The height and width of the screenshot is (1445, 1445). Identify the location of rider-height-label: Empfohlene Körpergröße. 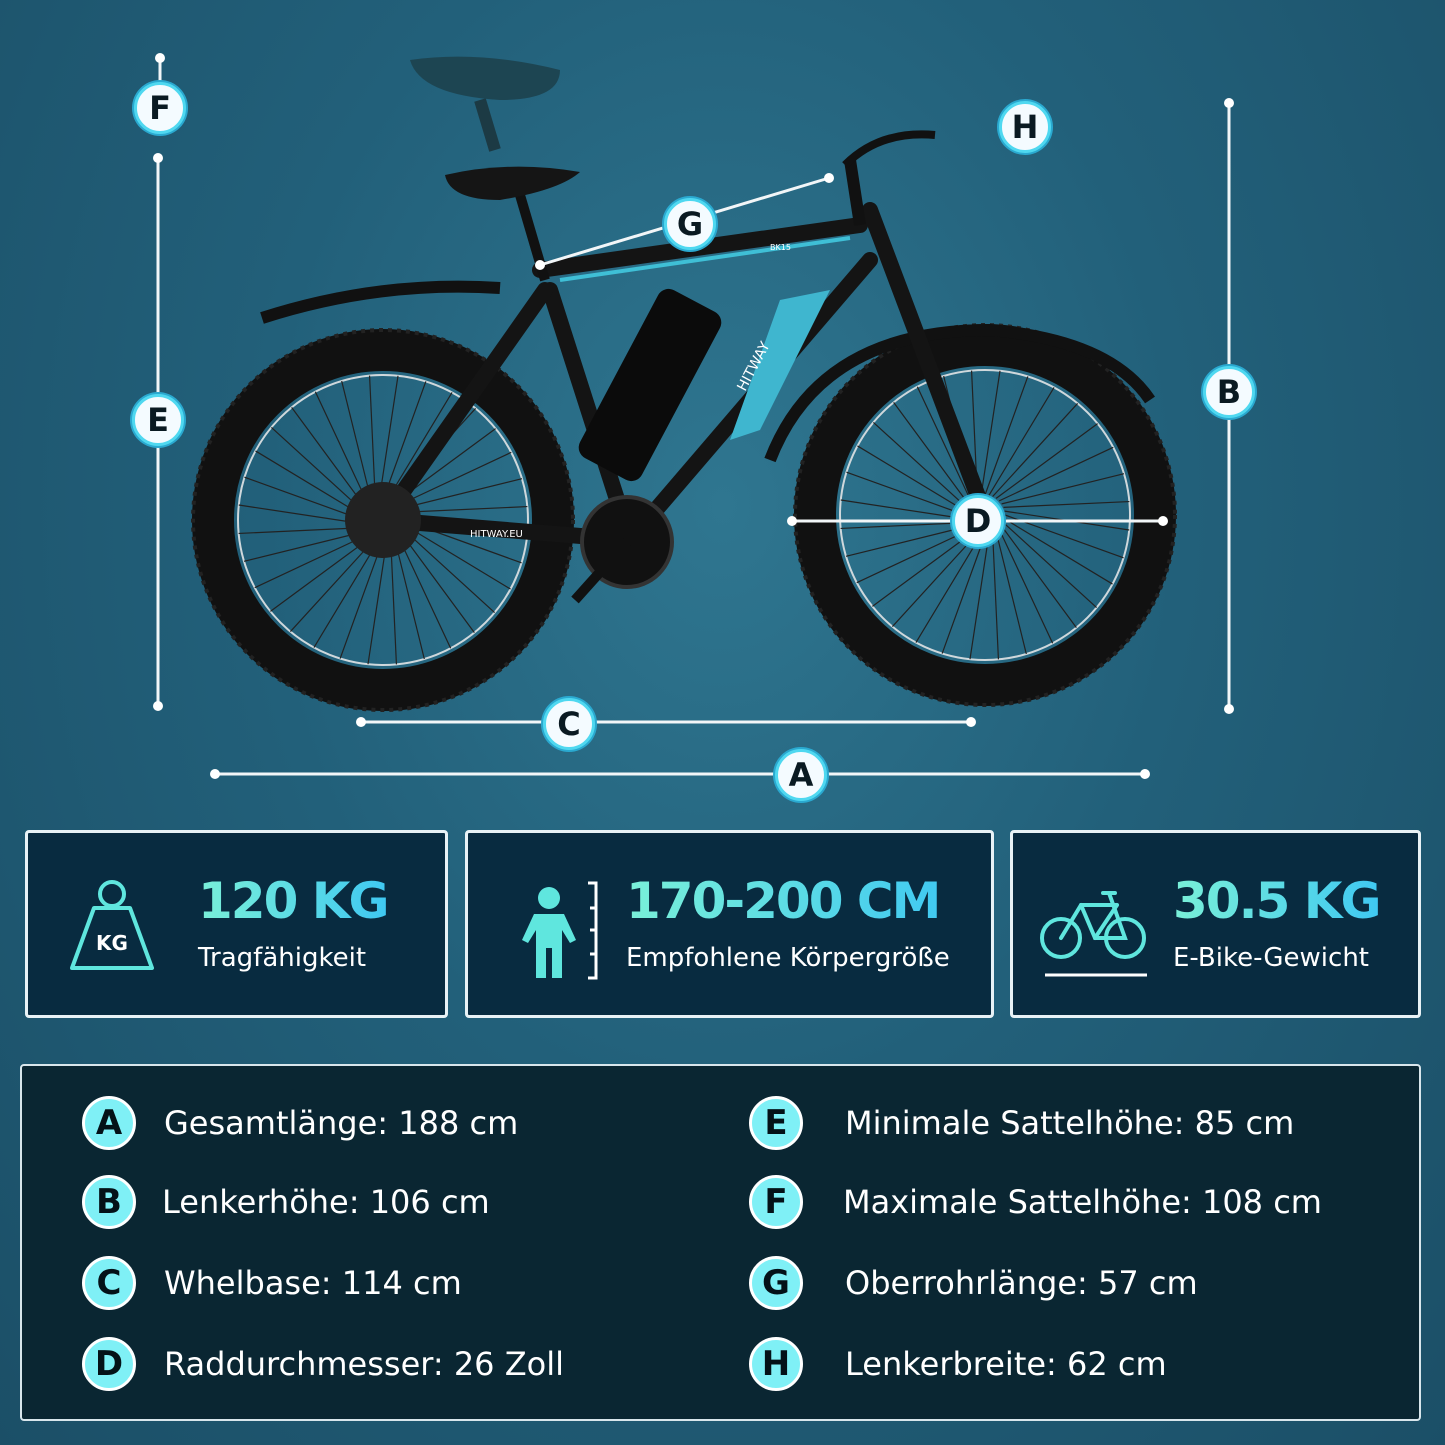
(788, 957).